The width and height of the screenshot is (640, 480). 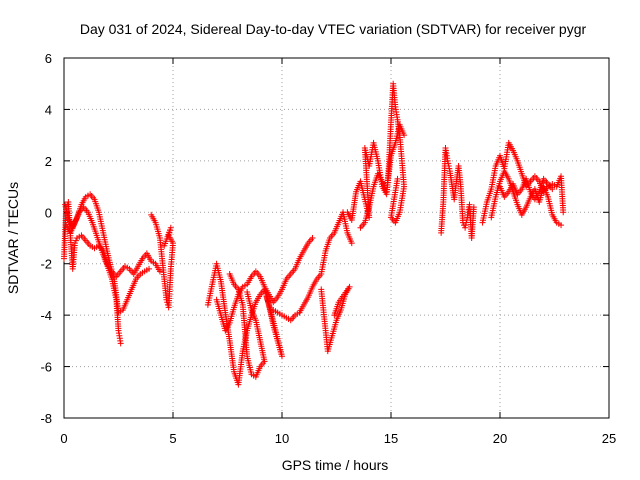 I want to click on series-track-g, so click(x=247, y=325).